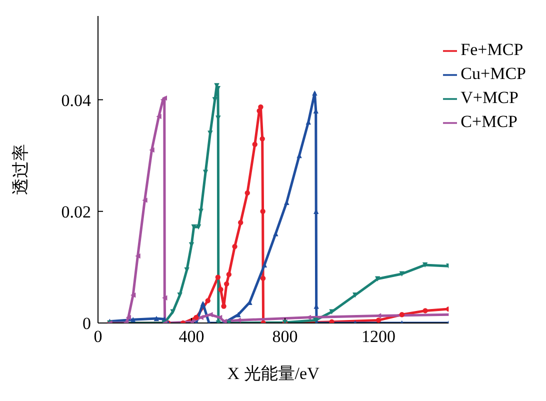 This screenshot has height=401, width=546. What do you see at coordinates (493, 73) in the screenshot?
I see `legend-label: Cu+MCP` at bounding box center [493, 73].